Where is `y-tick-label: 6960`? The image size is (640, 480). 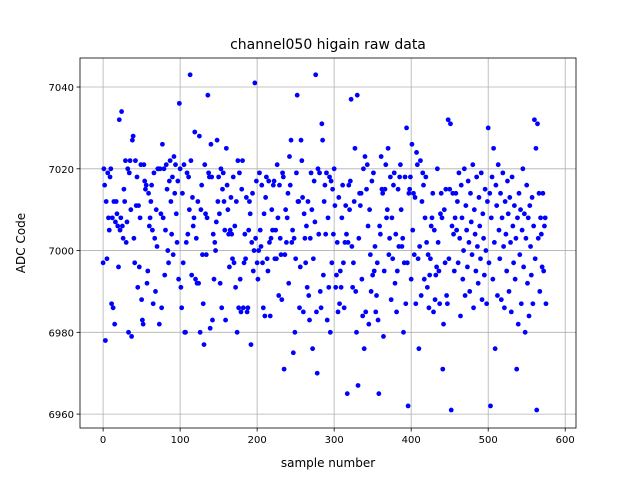
y-tick-label: 6960 is located at coordinates (61, 415).